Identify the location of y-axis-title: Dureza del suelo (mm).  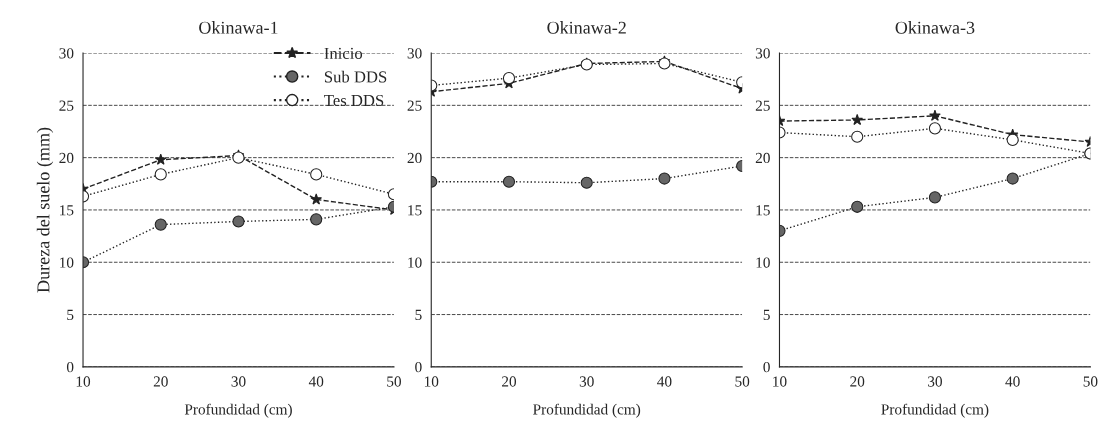
(45, 210).